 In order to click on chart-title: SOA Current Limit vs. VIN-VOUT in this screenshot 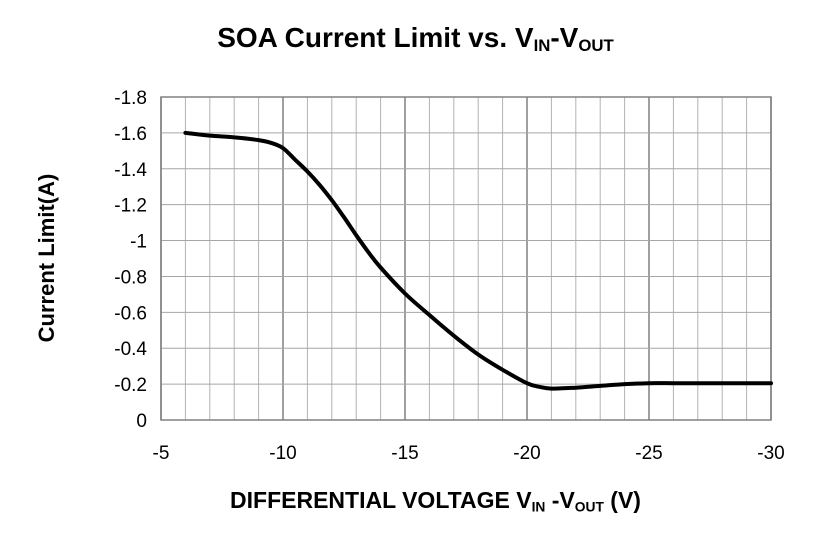, I will do `click(415, 39)`.